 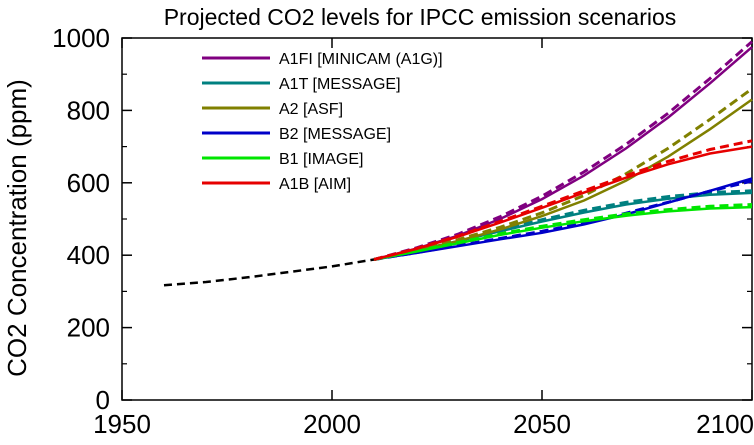 I want to click on legend-label-4: B1 [IMAGE], so click(x=321, y=159).